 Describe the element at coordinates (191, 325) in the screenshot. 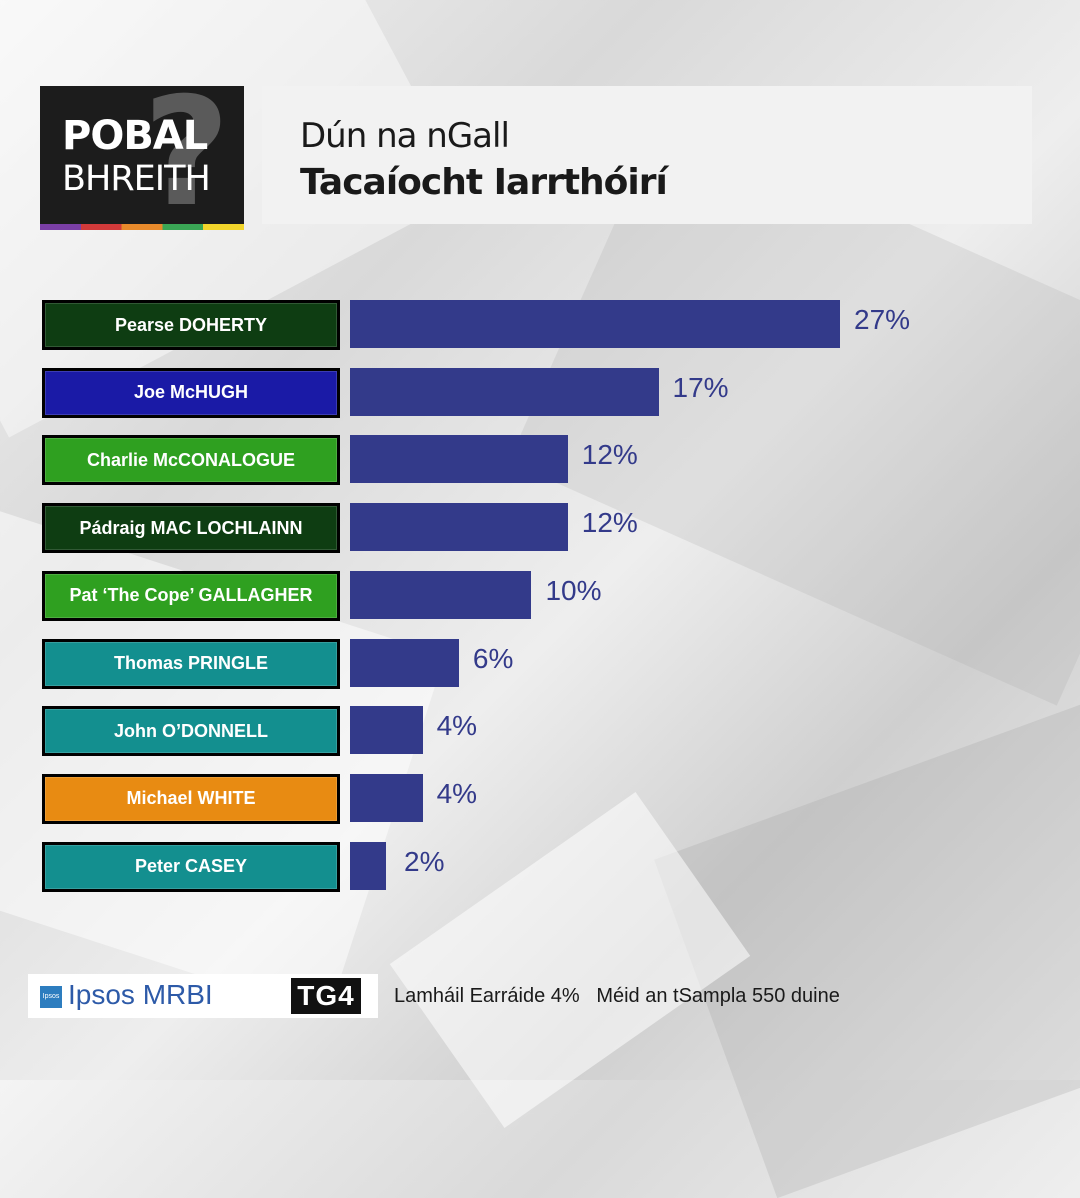

I see `category-label: Pearse DOHERTY` at that location.